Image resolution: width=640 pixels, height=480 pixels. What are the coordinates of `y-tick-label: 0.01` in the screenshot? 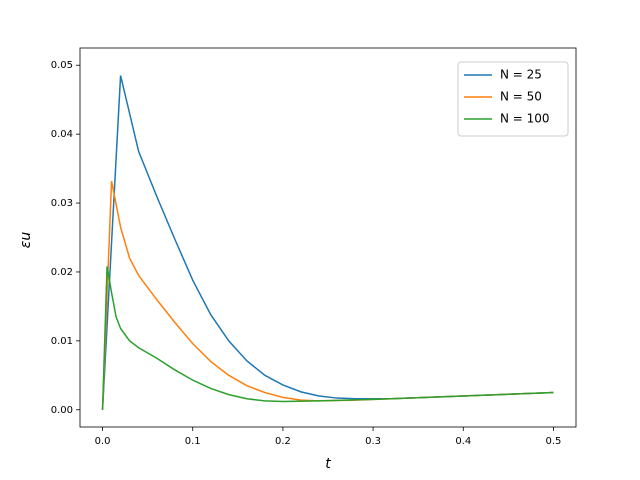 It's located at (62, 341).